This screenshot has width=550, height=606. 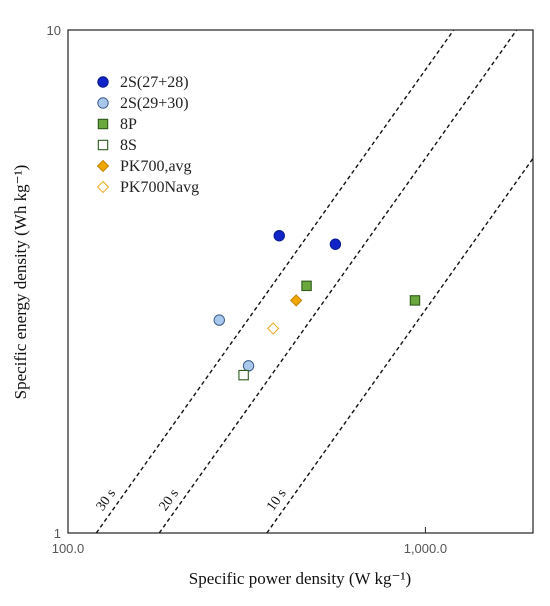 I want to click on y-tick-label: 1, so click(x=57, y=533).